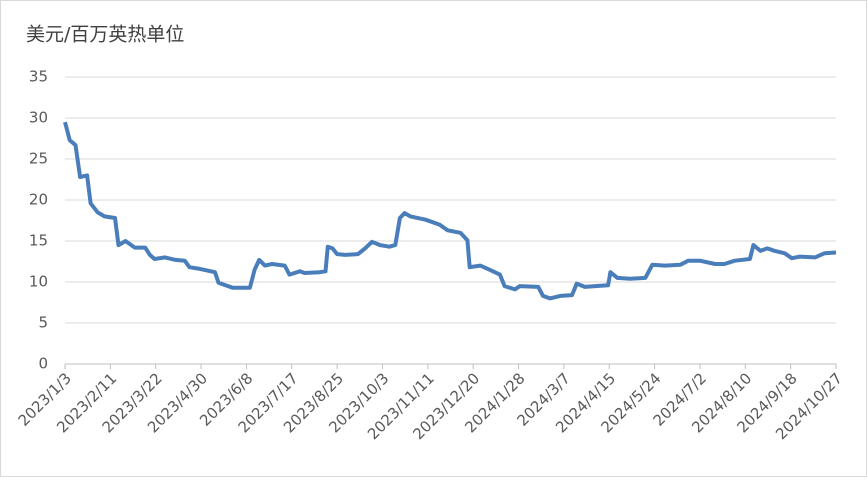 This screenshot has height=481, width=867. I want to click on y-tick-label: 0, so click(43, 364).